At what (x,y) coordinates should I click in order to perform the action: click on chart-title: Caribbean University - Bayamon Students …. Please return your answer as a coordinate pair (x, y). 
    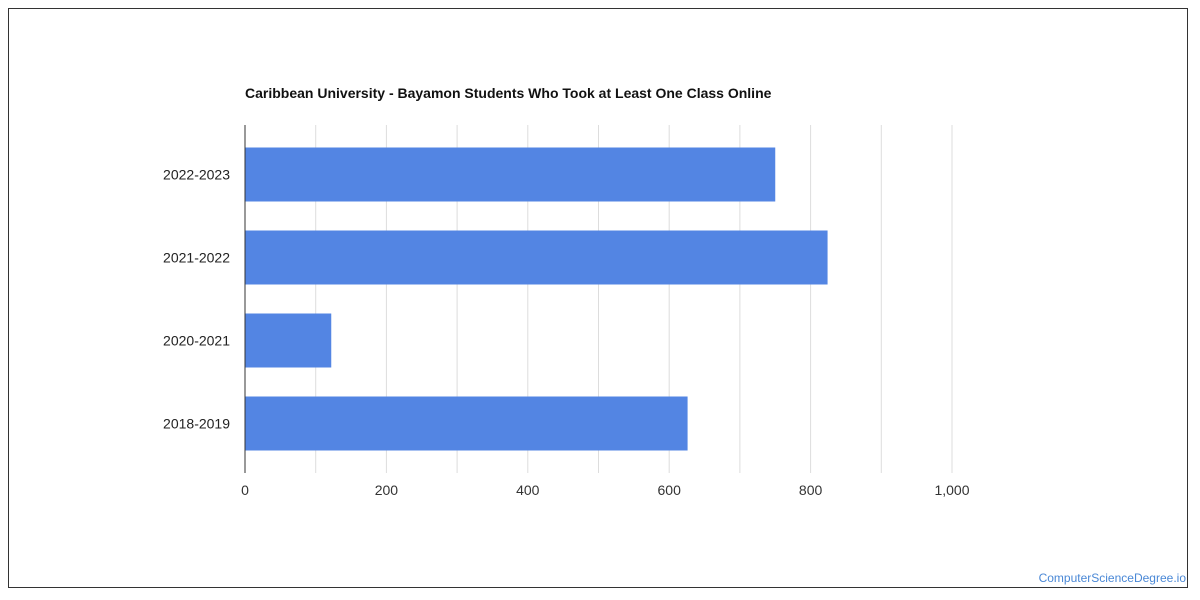
    Looking at the image, I should click on (508, 93).